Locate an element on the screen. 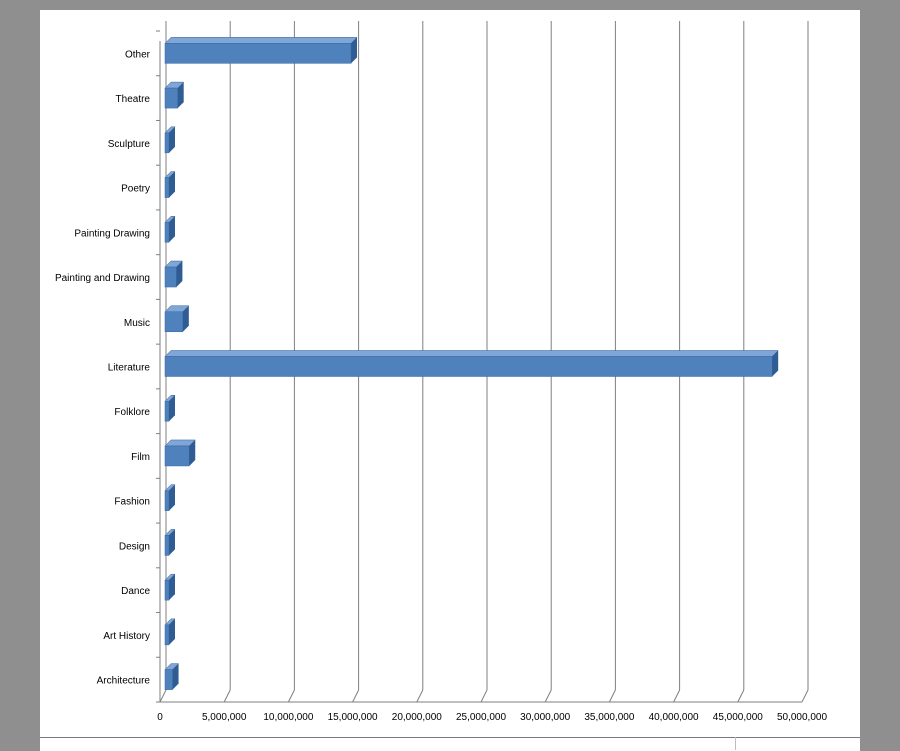 Image resolution: width=900 pixels, height=751 pixels. x-tick-label: 50,000,000 is located at coordinates (802, 717).